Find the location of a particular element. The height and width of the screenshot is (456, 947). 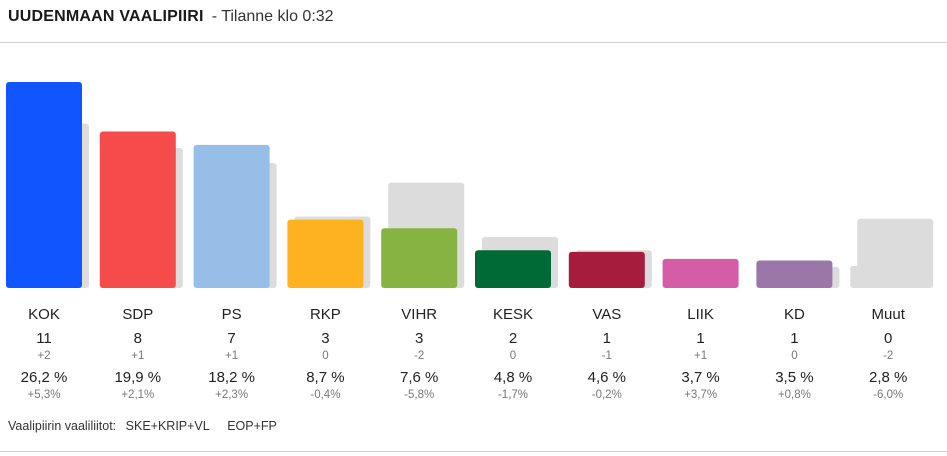

party-bar-vihr is located at coordinates (419, 258).